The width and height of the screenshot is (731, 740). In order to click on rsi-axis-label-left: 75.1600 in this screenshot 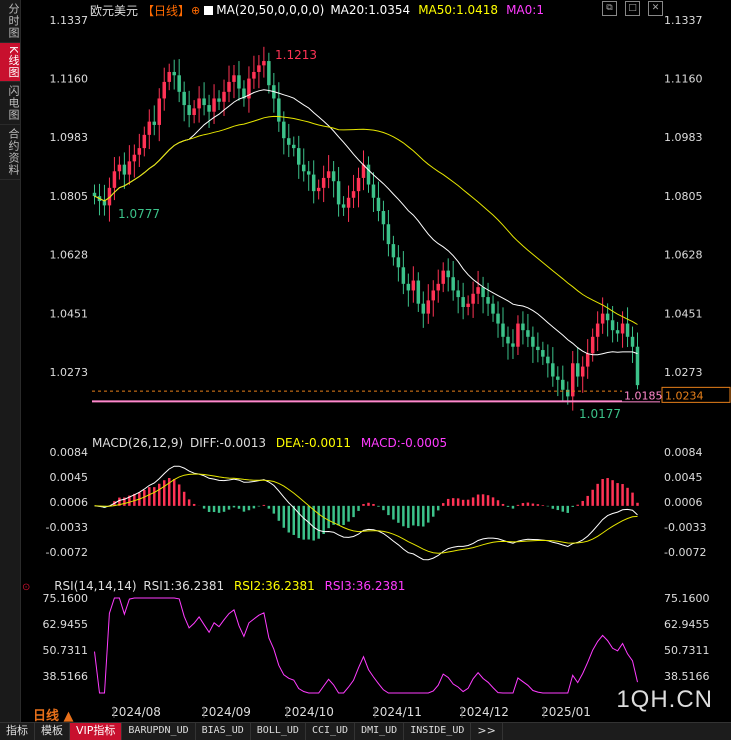, I will do `click(66, 598)`.